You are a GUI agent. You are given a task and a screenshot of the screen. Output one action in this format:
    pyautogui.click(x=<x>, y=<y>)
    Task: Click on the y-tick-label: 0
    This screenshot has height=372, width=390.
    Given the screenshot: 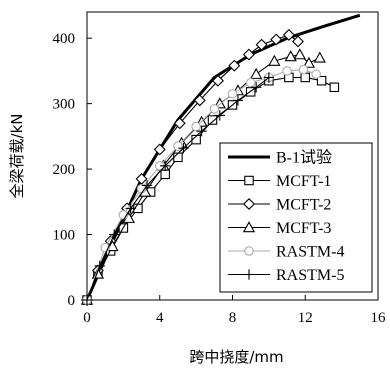 What is the action you would take?
    pyautogui.click(x=72, y=301)
    